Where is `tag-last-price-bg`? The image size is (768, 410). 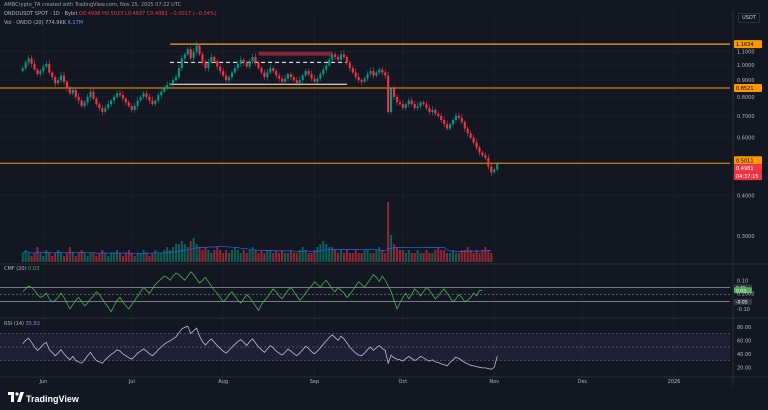 tag-last-price-bg is located at coordinates (748, 168).